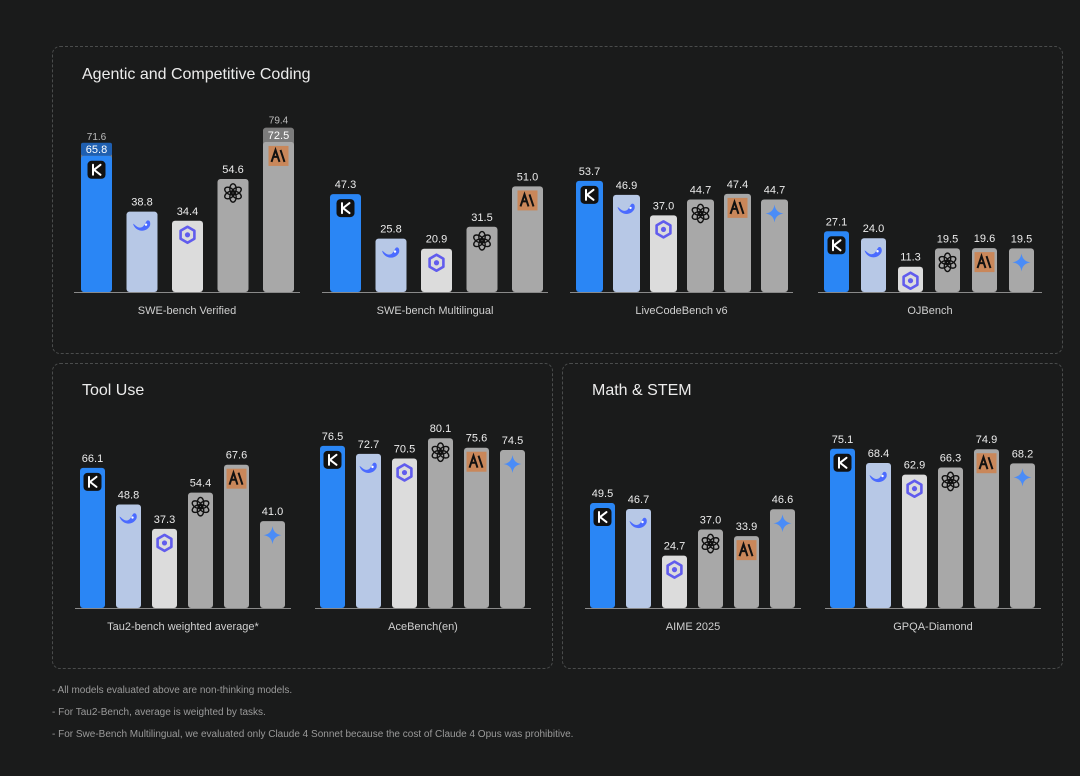 Image resolution: width=1080 pixels, height=776 pixels. What do you see at coordinates (910, 281) in the screenshot?
I see `ojbench-qwen-icon` at bounding box center [910, 281].